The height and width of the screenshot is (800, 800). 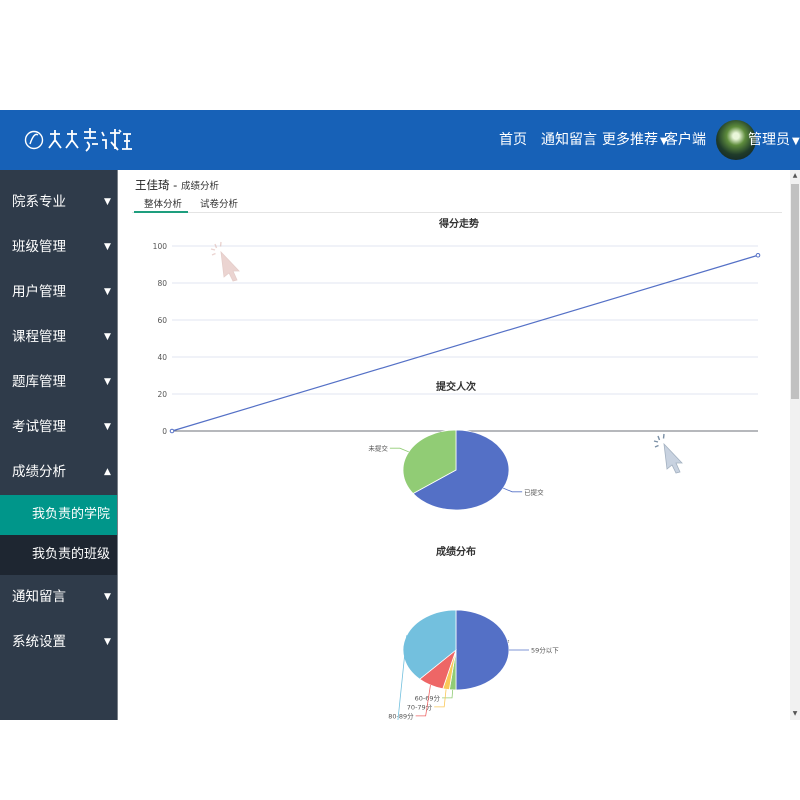 I want to click on sidebar-subitem-my-college: 我负责的学院, so click(x=58, y=515).